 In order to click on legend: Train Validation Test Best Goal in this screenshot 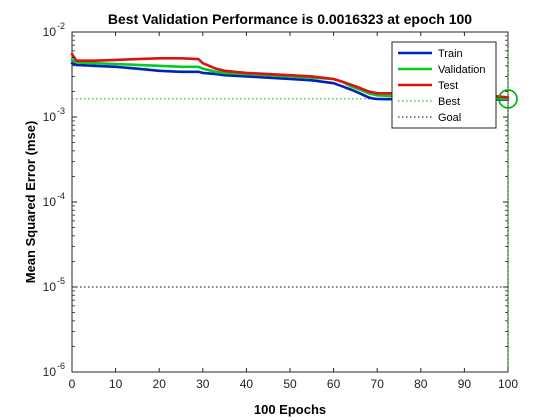, I will do `click(444, 85)`.